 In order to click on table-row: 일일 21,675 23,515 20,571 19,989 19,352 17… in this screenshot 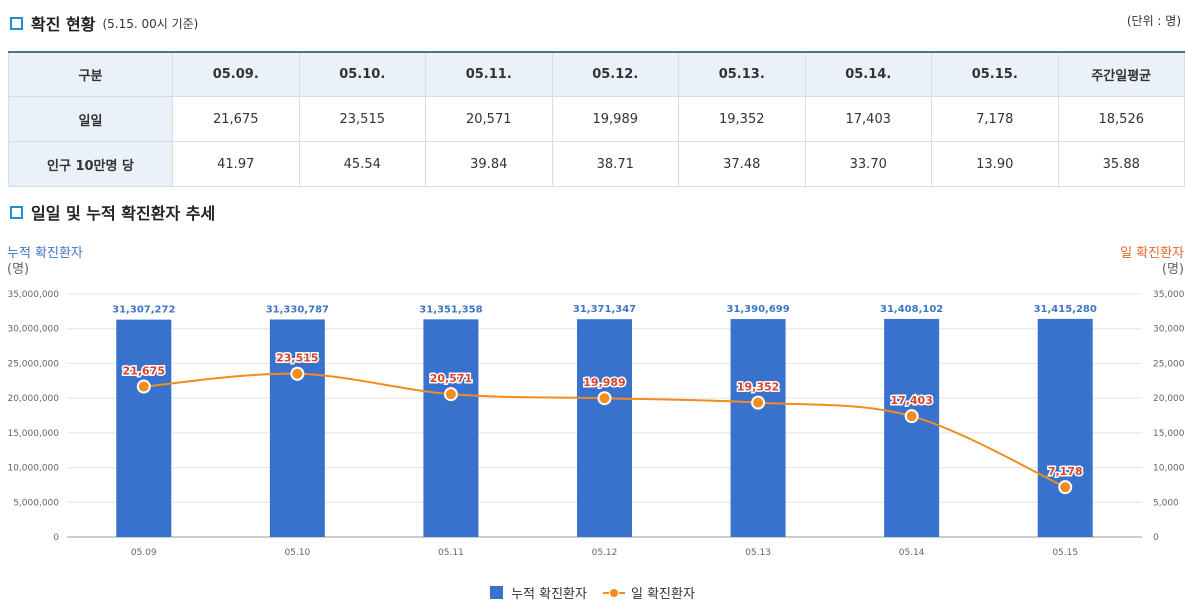, I will do `click(596, 119)`.